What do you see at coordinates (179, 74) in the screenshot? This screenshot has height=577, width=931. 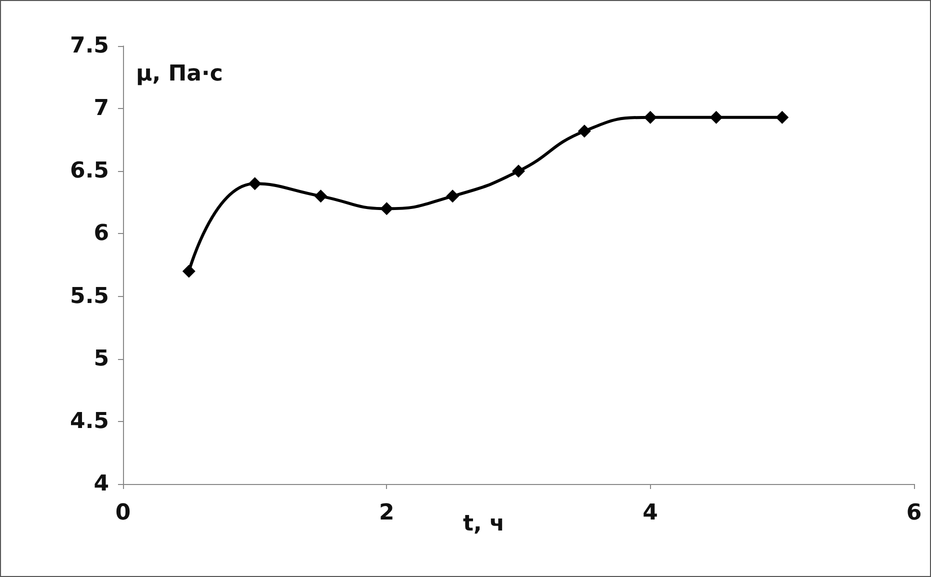 I see `y-axis-title: μ, Па·с` at bounding box center [179, 74].